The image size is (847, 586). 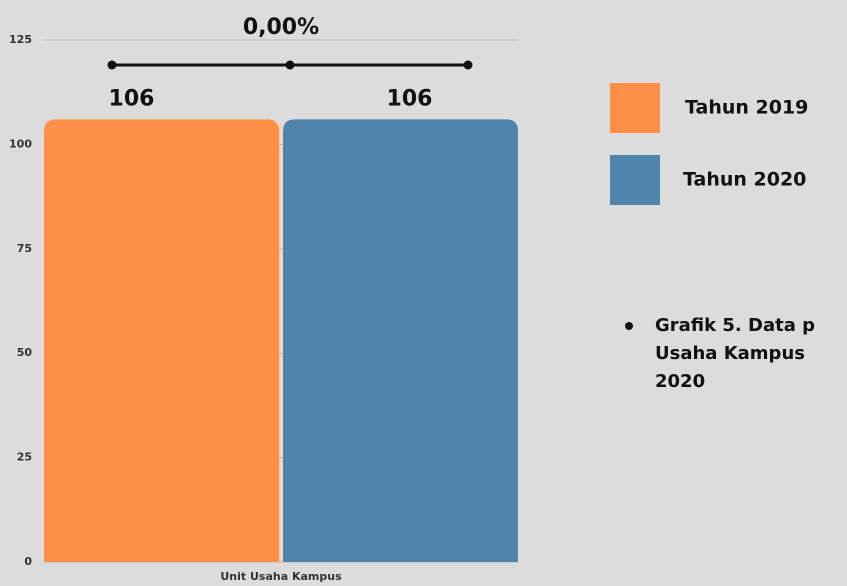 What do you see at coordinates (24, 248) in the screenshot?
I see `y-tick-label: 75` at bounding box center [24, 248].